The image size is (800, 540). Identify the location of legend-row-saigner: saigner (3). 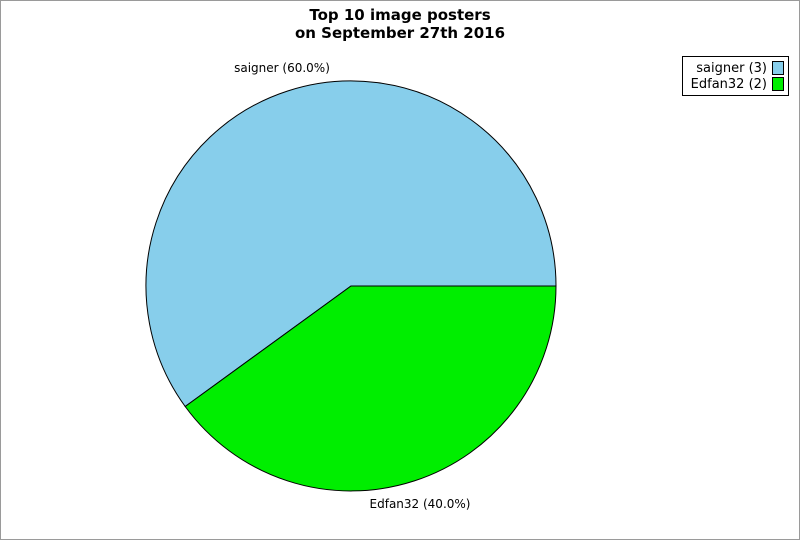
(737, 68).